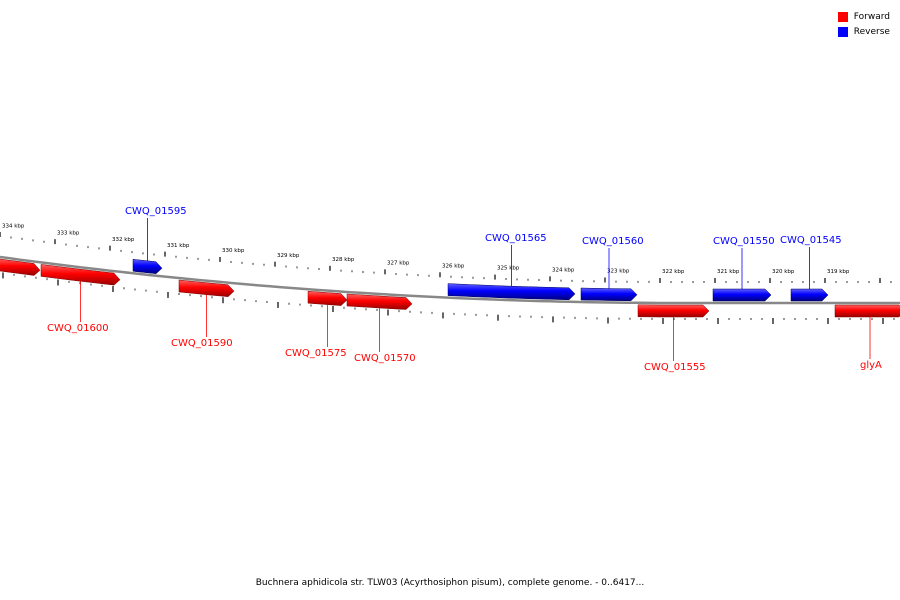 The width and height of the screenshot is (900, 600). What do you see at coordinates (156, 211) in the screenshot?
I see `gene-label: CWQ_01595` at bounding box center [156, 211].